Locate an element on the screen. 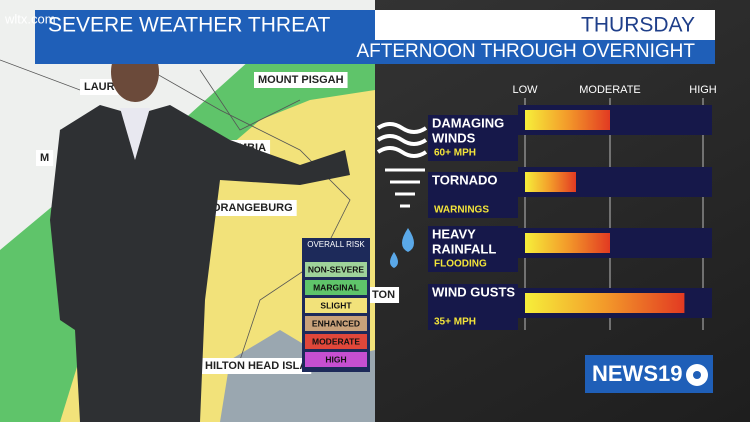  legend-title: OVERALL RISK is located at coordinates (336, 244).